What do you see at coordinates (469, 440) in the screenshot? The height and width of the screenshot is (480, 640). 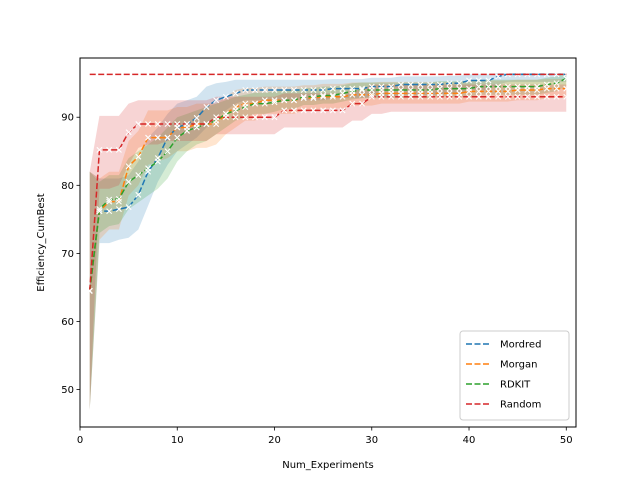 I see `x-tick-label: 40` at bounding box center [469, 440].